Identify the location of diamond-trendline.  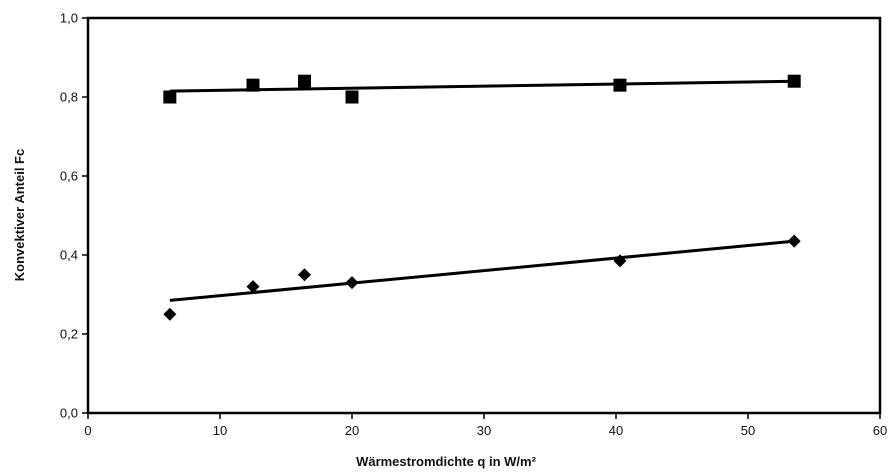
(482, 270).